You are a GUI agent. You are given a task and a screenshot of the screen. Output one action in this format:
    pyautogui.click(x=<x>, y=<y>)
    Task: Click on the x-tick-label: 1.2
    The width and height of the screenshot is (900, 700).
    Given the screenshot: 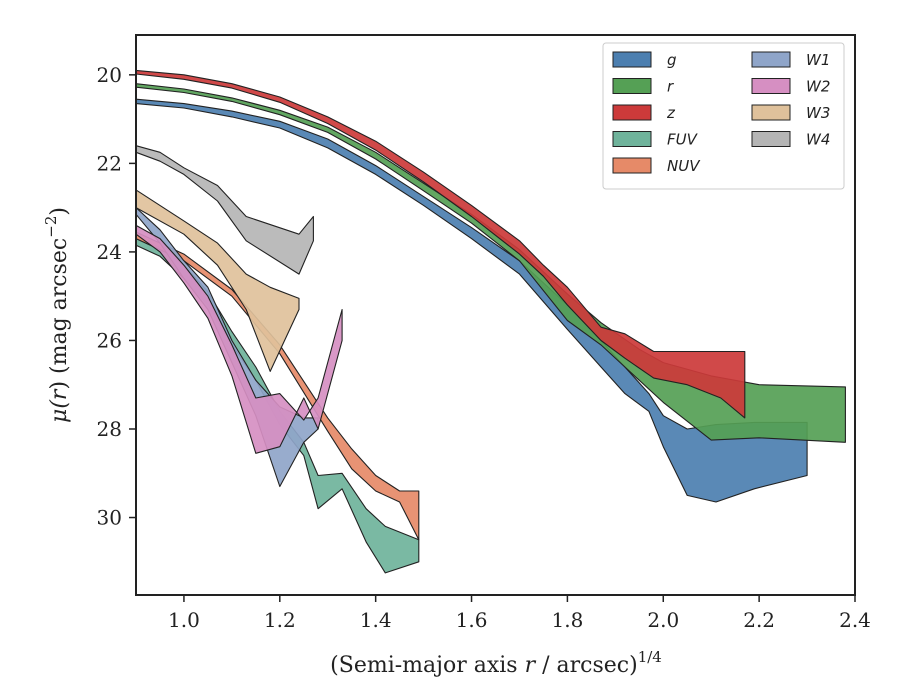 What is the action you would take?
    pyautogui.click(x=280, y=620)
    